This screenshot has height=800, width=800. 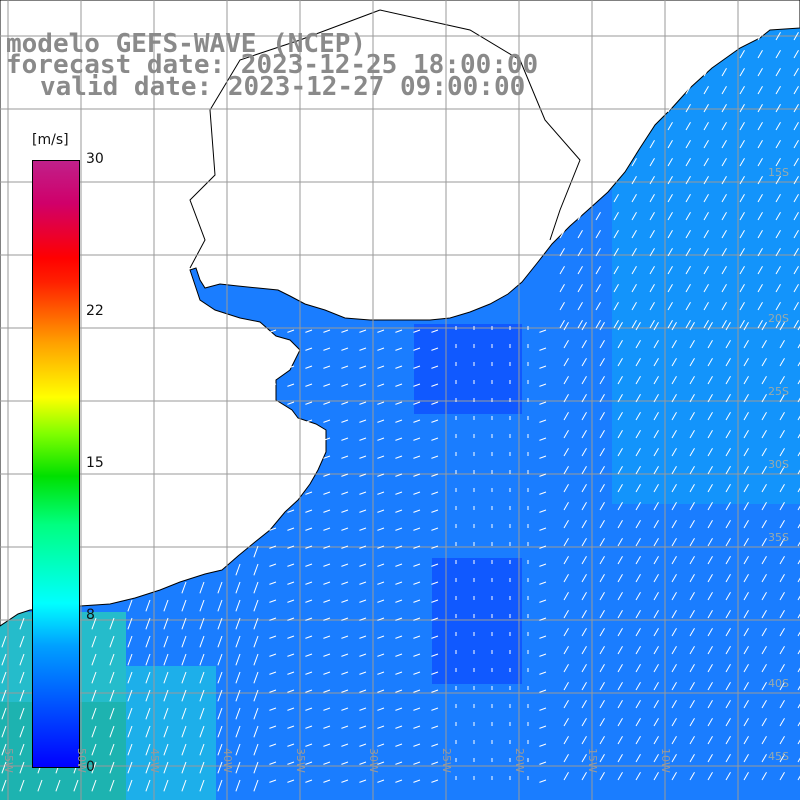 What do you see at coordinates (186, 44) in the screenshot?
I see `model-title: modelo GEFS-WAVE (NCEP)` at bounding box center [186, 44].